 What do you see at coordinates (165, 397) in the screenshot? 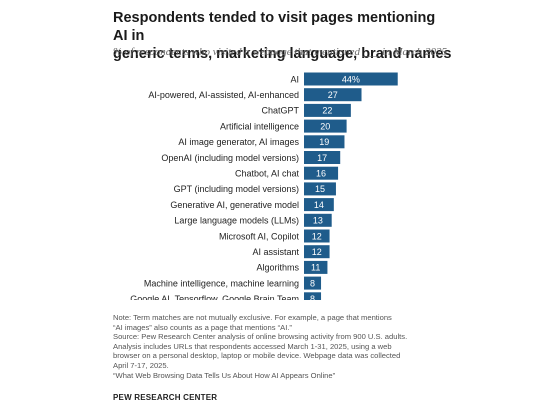
I see `pew-research-center-credit: PEW RESEARCH CENTER` at bounding box center [165, 397].